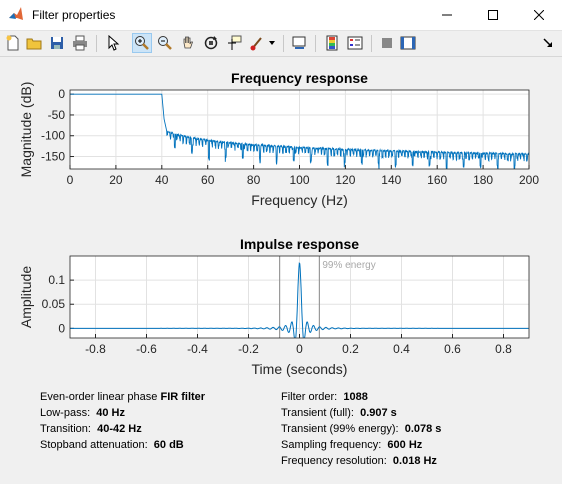  Describe the element at coordinates (281, 44) in the screenshot. I see `figure-toolbar` at that location.